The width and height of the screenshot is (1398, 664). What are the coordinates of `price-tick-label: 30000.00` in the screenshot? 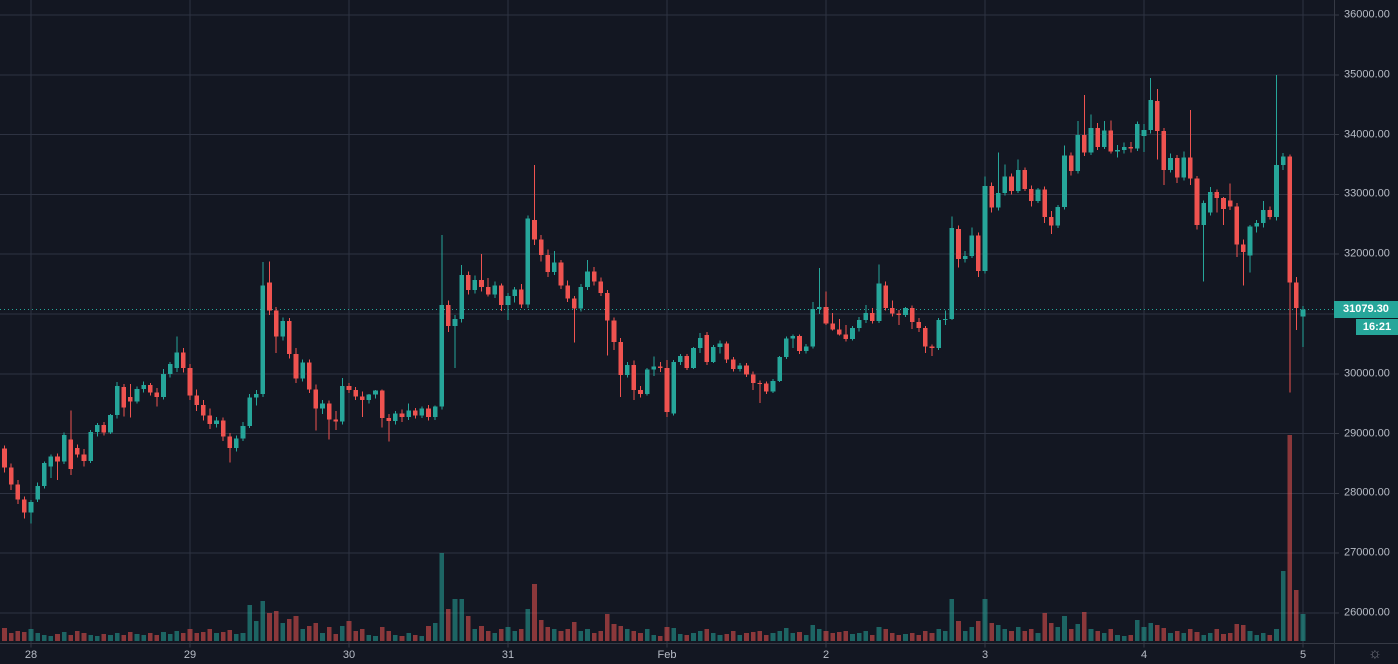 It's located at (1367, 373).